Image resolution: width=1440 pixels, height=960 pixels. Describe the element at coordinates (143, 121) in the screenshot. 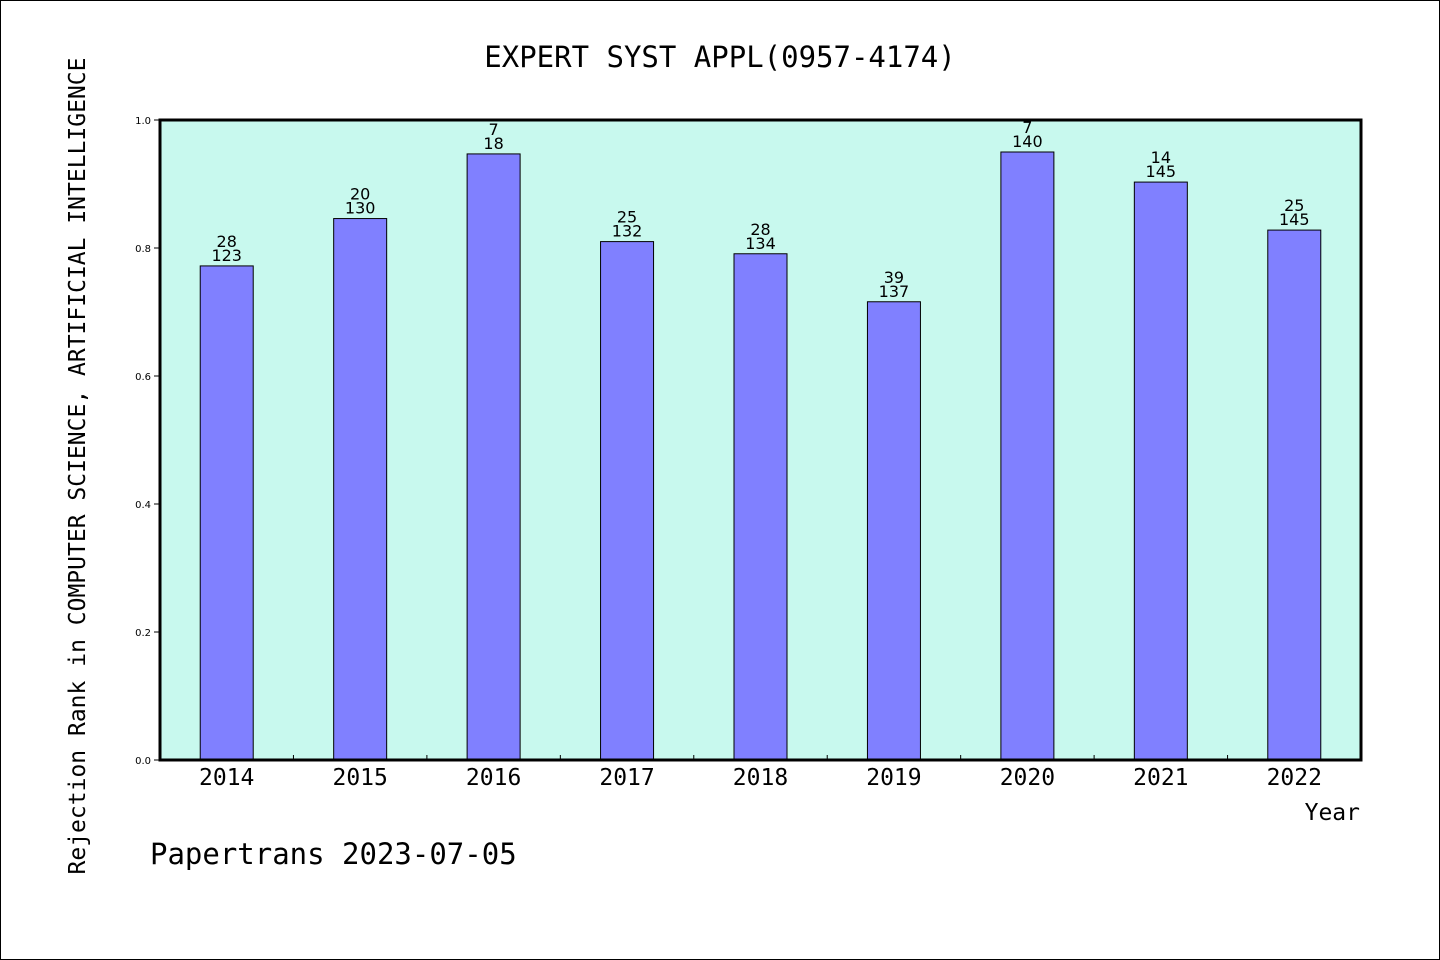

I see `y-tick-label: 1.0` at that location.